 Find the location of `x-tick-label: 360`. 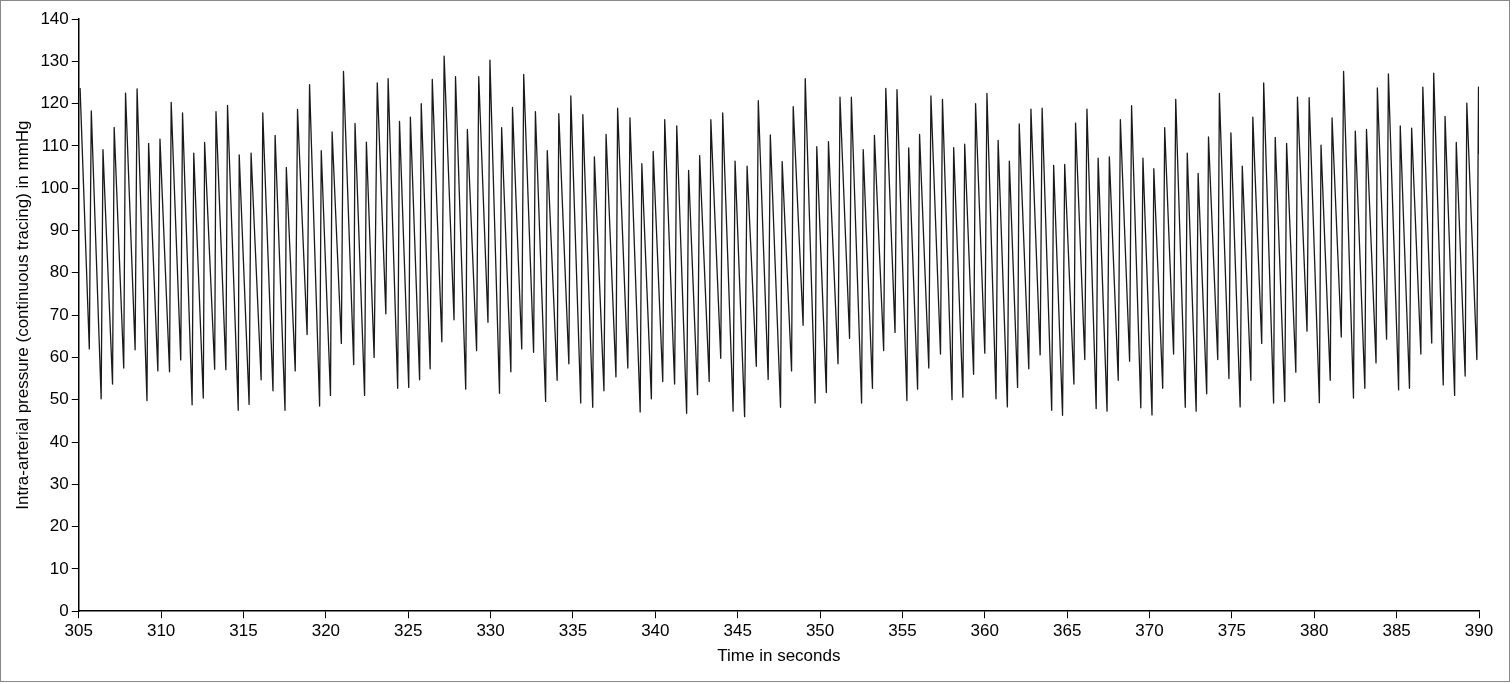

x-tick-label: 360 is located at coordinates (984, 631).